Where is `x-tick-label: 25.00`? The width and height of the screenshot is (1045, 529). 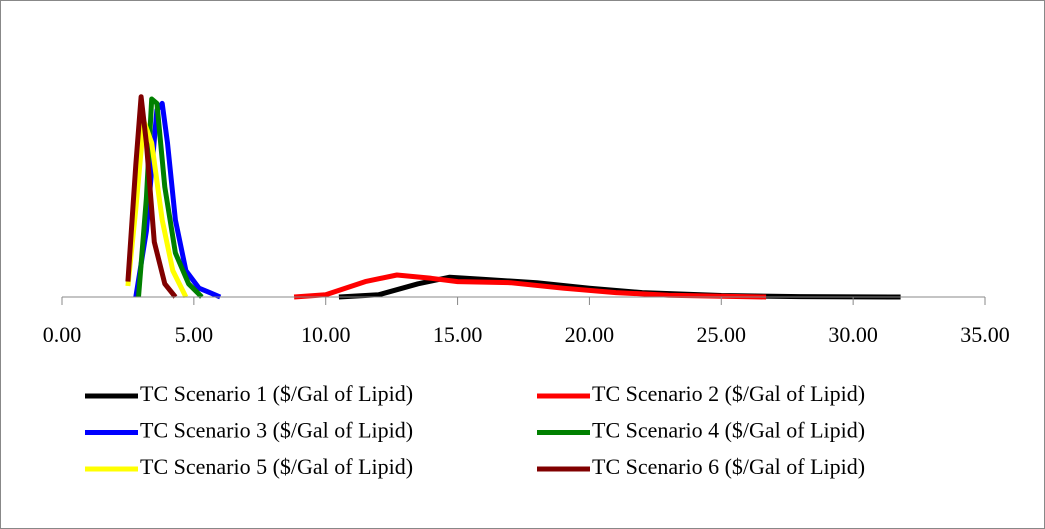 x-tick-label: 25.00 is located at coordinates (722, 334).